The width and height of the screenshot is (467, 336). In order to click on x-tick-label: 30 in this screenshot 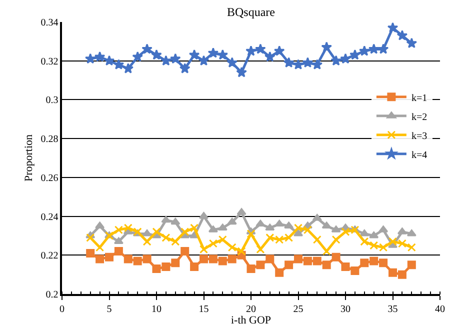, I will do `click(345, 309)`.